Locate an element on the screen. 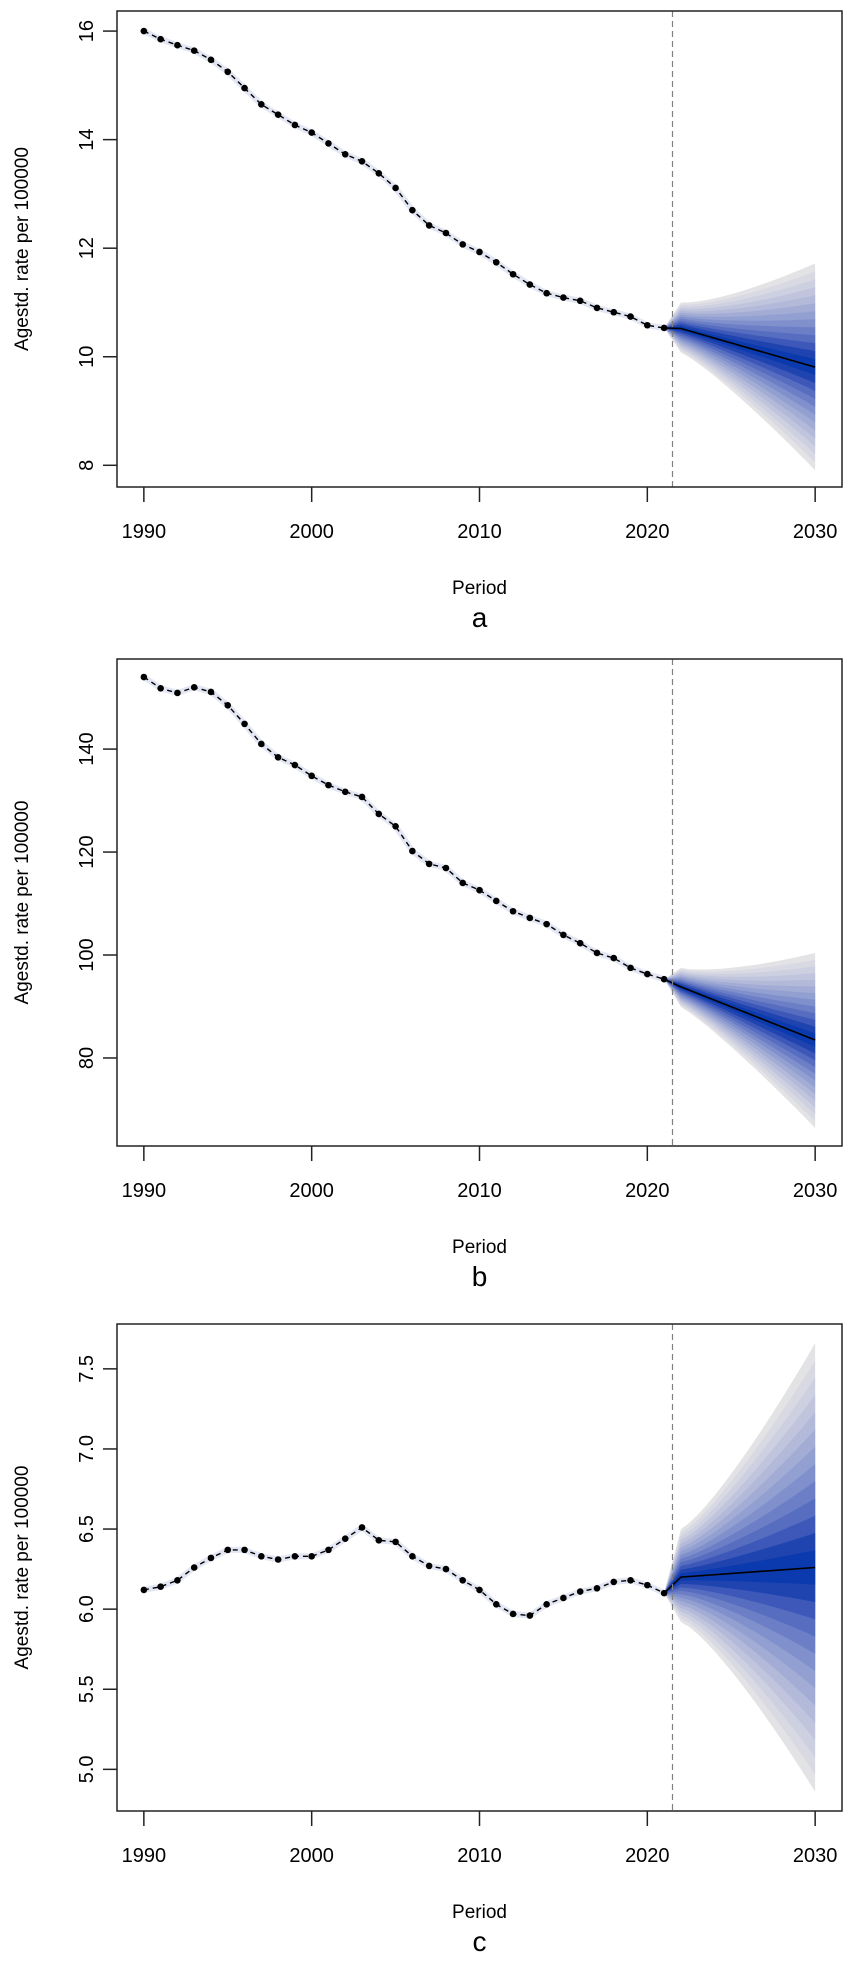 Image resolution: width=851 pixels, height=1965 pixels. y-tick-label: 7.0 is located at coordinates (87, 1449).